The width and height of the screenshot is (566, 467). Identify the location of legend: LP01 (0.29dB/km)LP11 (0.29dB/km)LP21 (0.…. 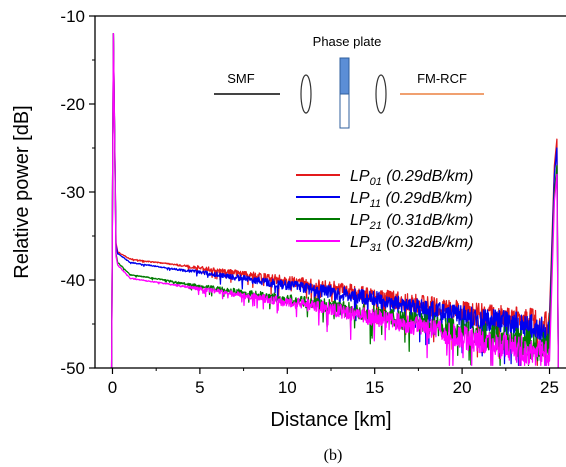
(384, 211).